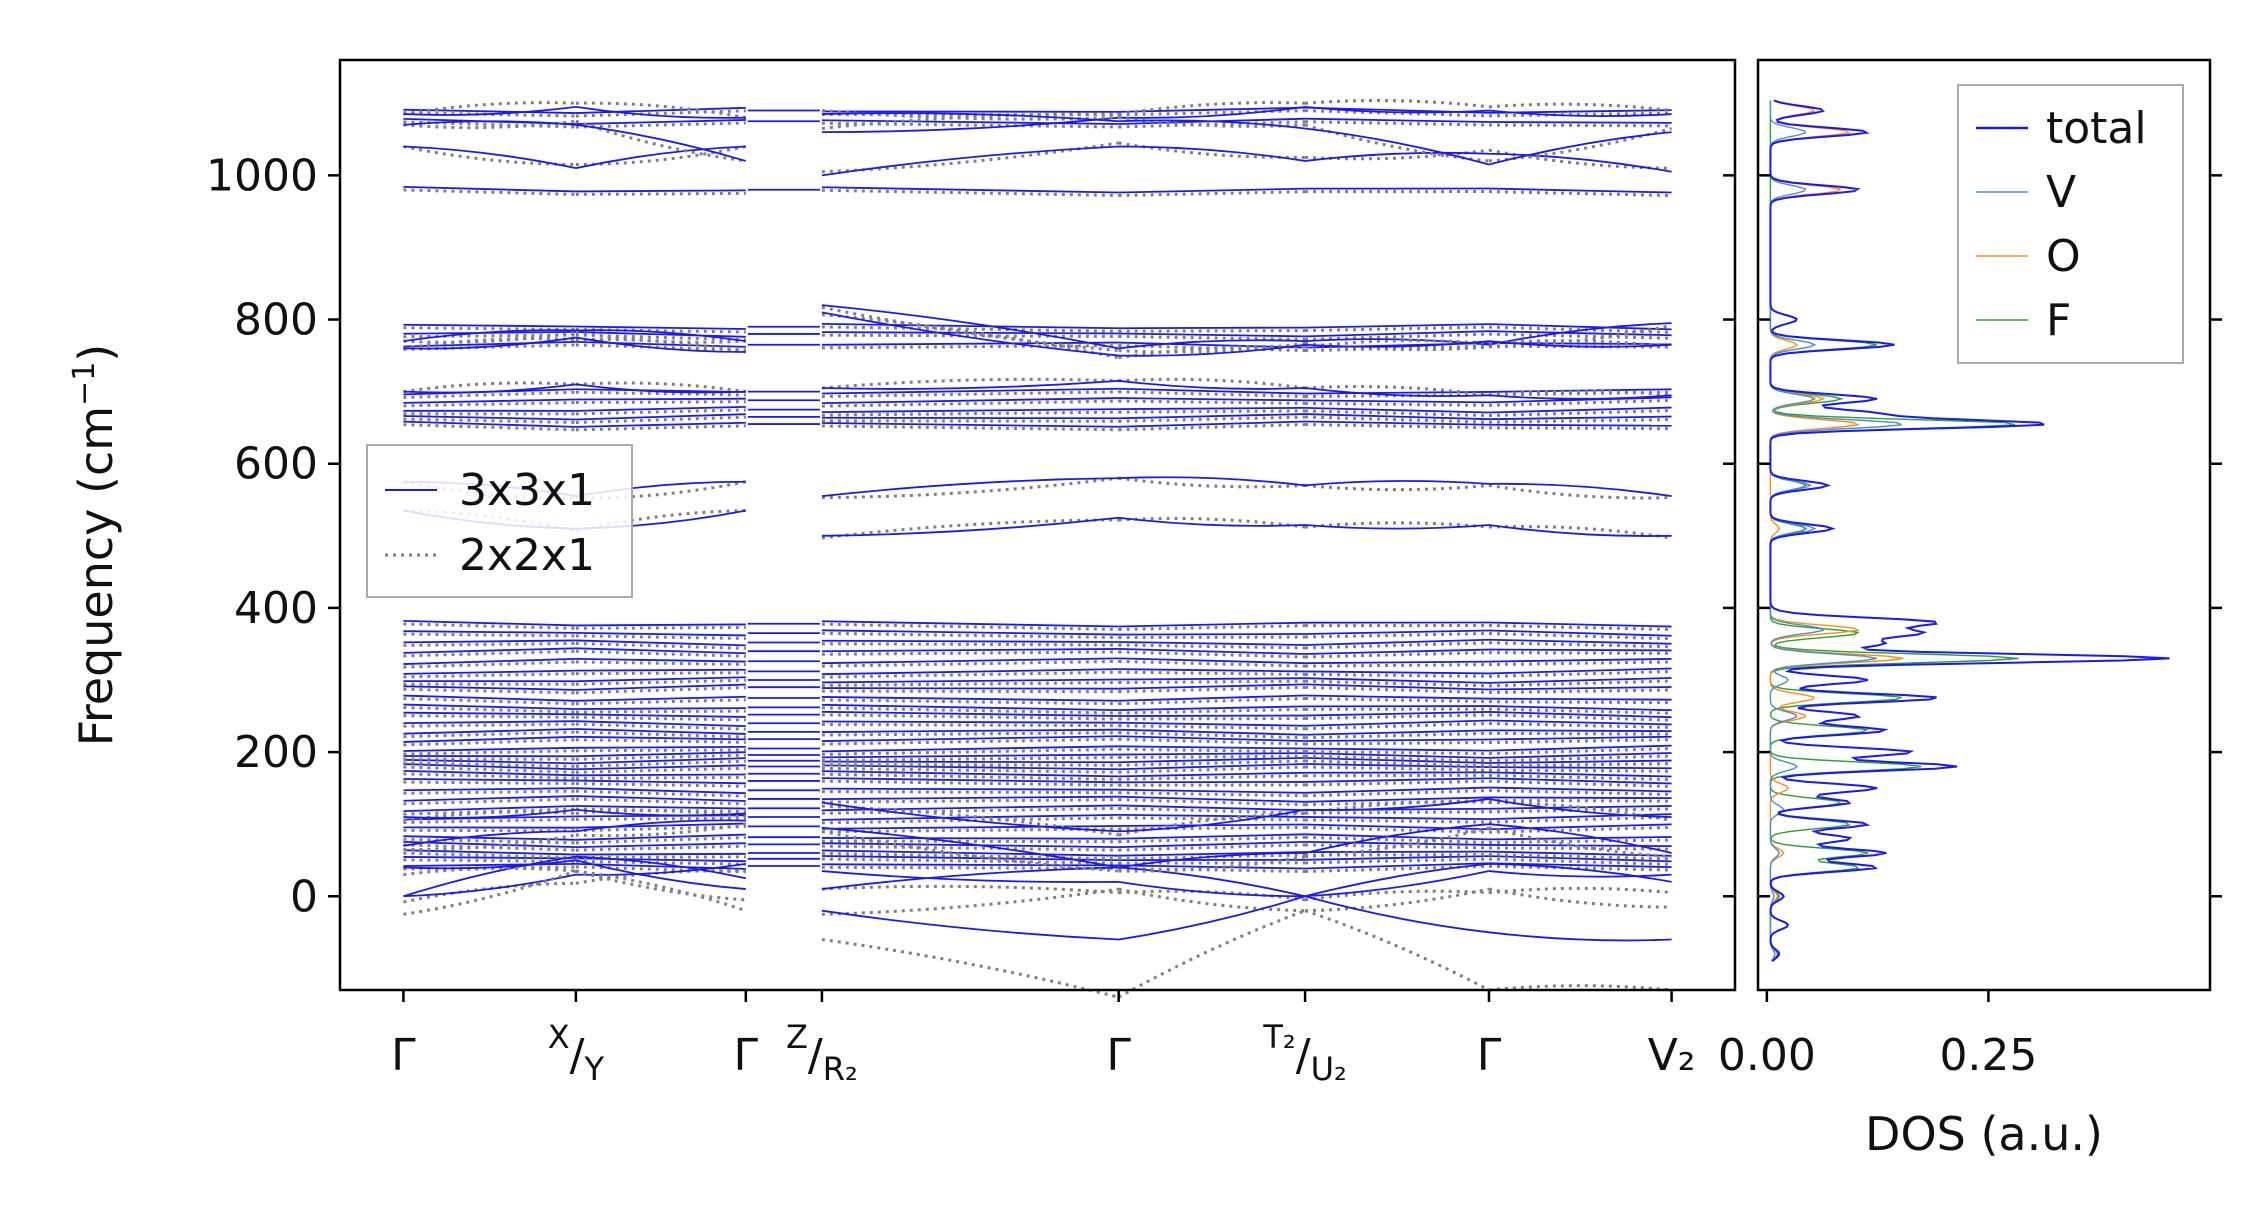 The image size is (2259, 1220). What do you see at coordinates (1672, 1055) in the screenshot?
I see `kpoint-label: V₂` at bounding box center [1672, 1055].